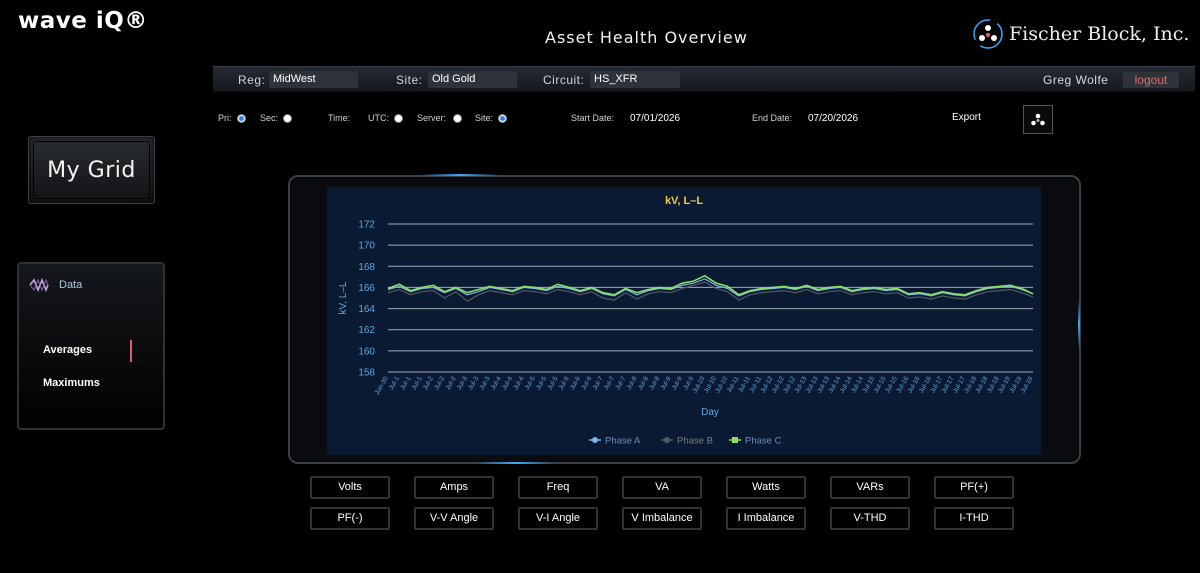 The height and width of the screenshot is (573, 1200). I want to click on y-tick-label: 170, so click(366, 246).